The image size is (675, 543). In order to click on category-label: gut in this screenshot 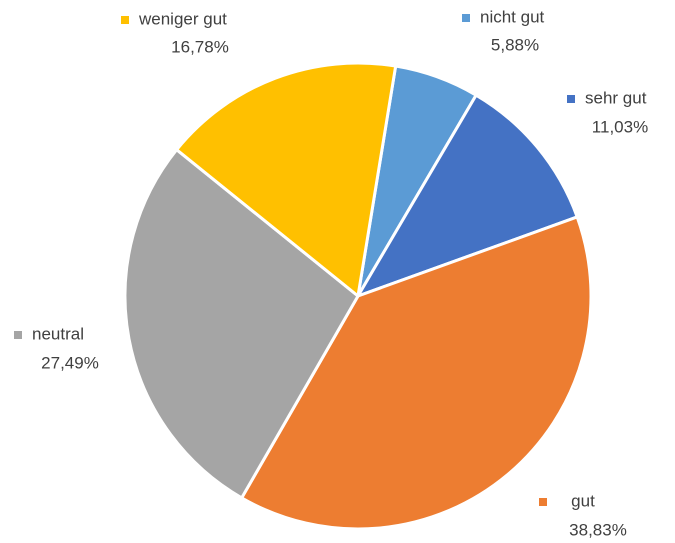, I will do `click(583, 500)`.